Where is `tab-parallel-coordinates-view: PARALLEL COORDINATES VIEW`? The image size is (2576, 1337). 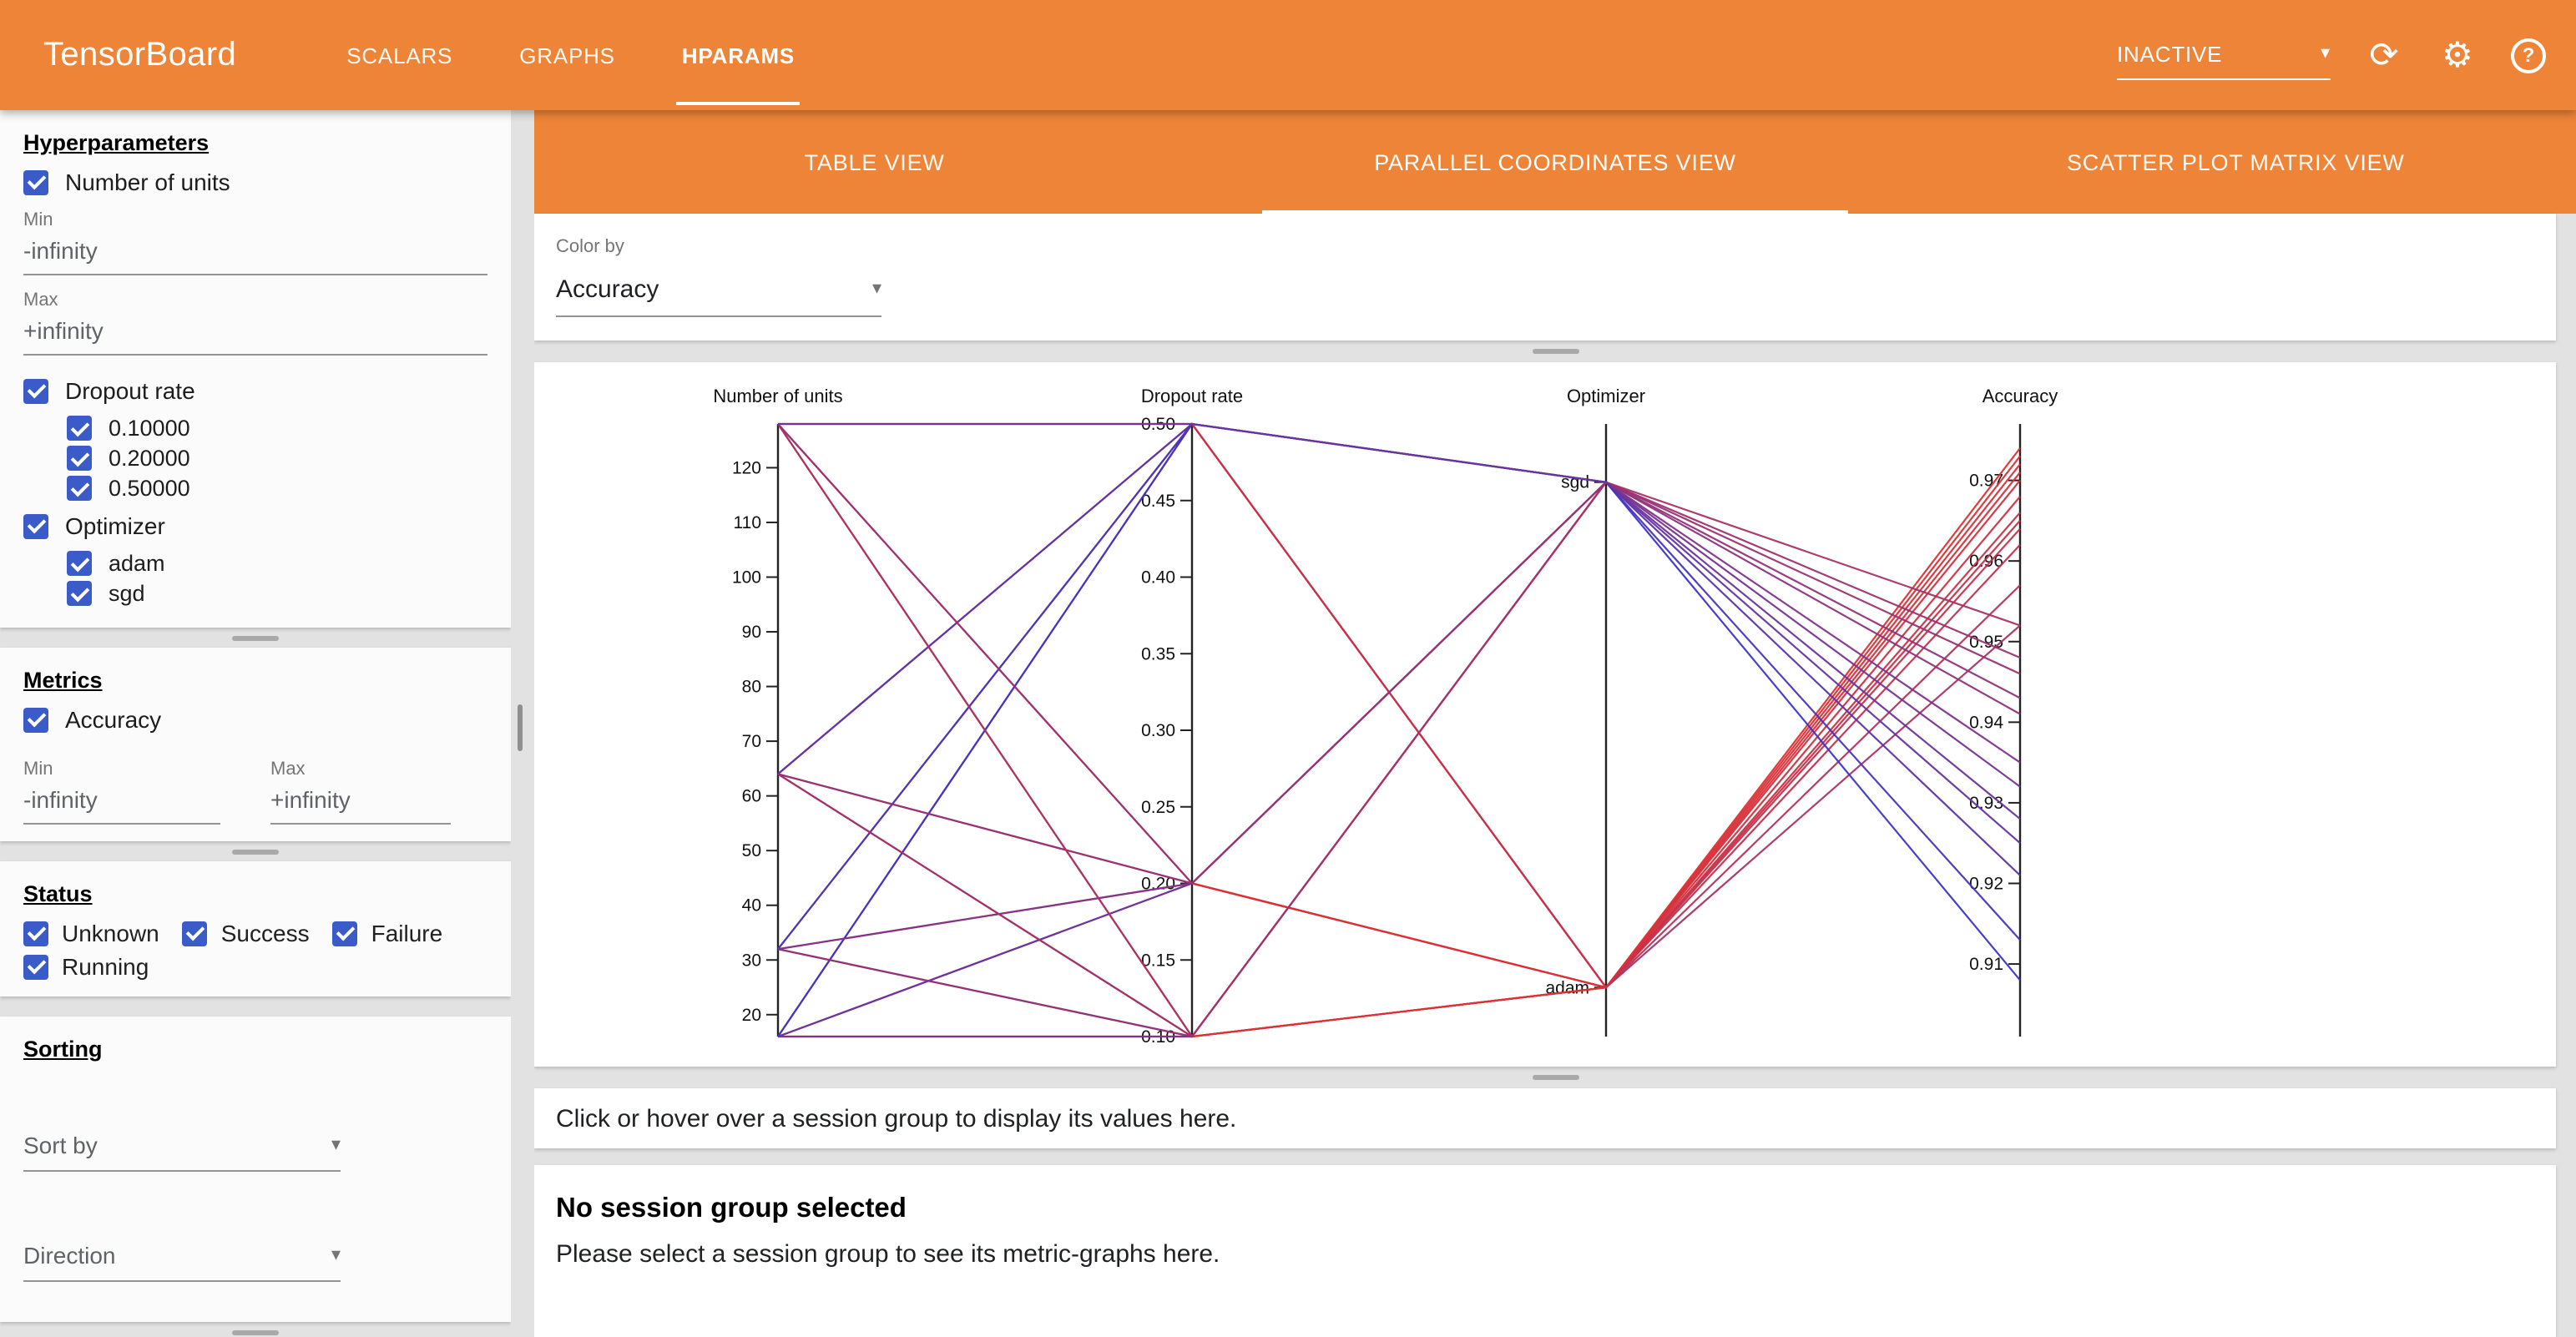 tab-parallel-coordinates-view: PARALLEL COORDINATES VIEW is located at coordinates (1555, 162).